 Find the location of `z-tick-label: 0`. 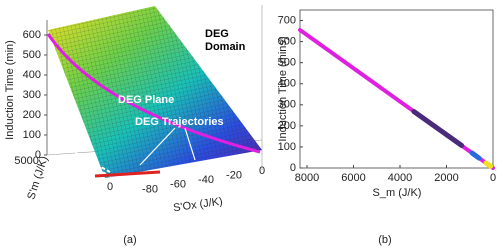

z-tick-label: 0 is located at coordinates (38, 155).